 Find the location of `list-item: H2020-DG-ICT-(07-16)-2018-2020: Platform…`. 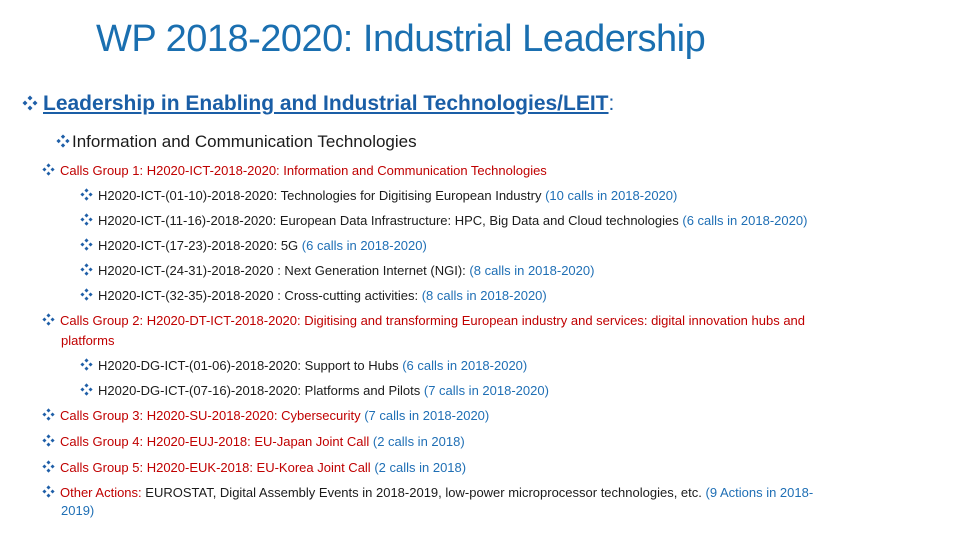

list-item: H2020-DG-ICT-(07-16)-2018-2020: Platform… is located at coordinates (314, 390).